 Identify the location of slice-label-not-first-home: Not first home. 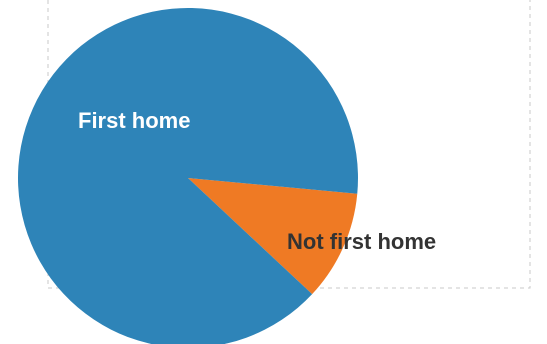
(361, 241).